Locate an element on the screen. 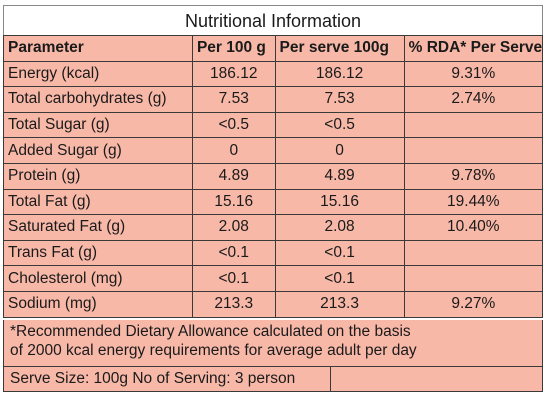 This screenshot has height=400, width=546. row-parameter: Protein (g) is located at coordinates (98, 176).